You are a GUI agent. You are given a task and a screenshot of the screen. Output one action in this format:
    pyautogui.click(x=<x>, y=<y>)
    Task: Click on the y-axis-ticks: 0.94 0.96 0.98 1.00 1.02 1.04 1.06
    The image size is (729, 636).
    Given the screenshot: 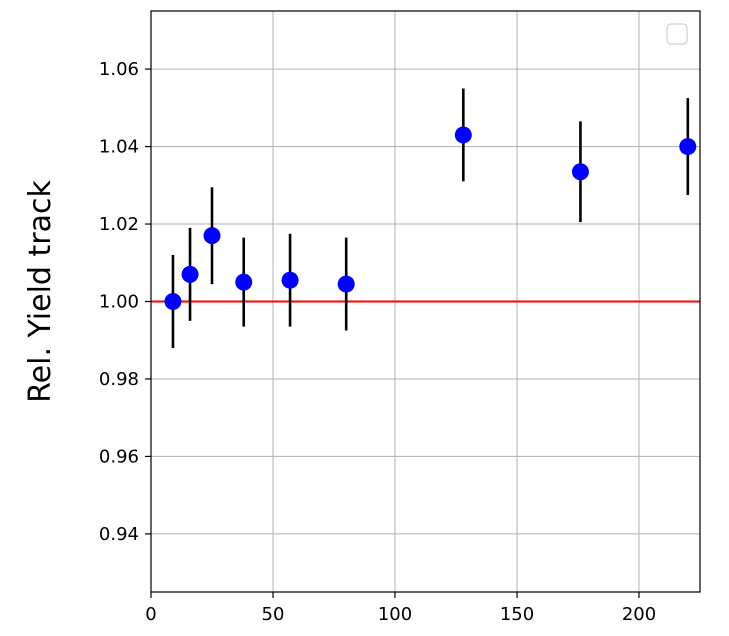 What is the action you would take?
    pyautogui.click(x=125, y=302)
    